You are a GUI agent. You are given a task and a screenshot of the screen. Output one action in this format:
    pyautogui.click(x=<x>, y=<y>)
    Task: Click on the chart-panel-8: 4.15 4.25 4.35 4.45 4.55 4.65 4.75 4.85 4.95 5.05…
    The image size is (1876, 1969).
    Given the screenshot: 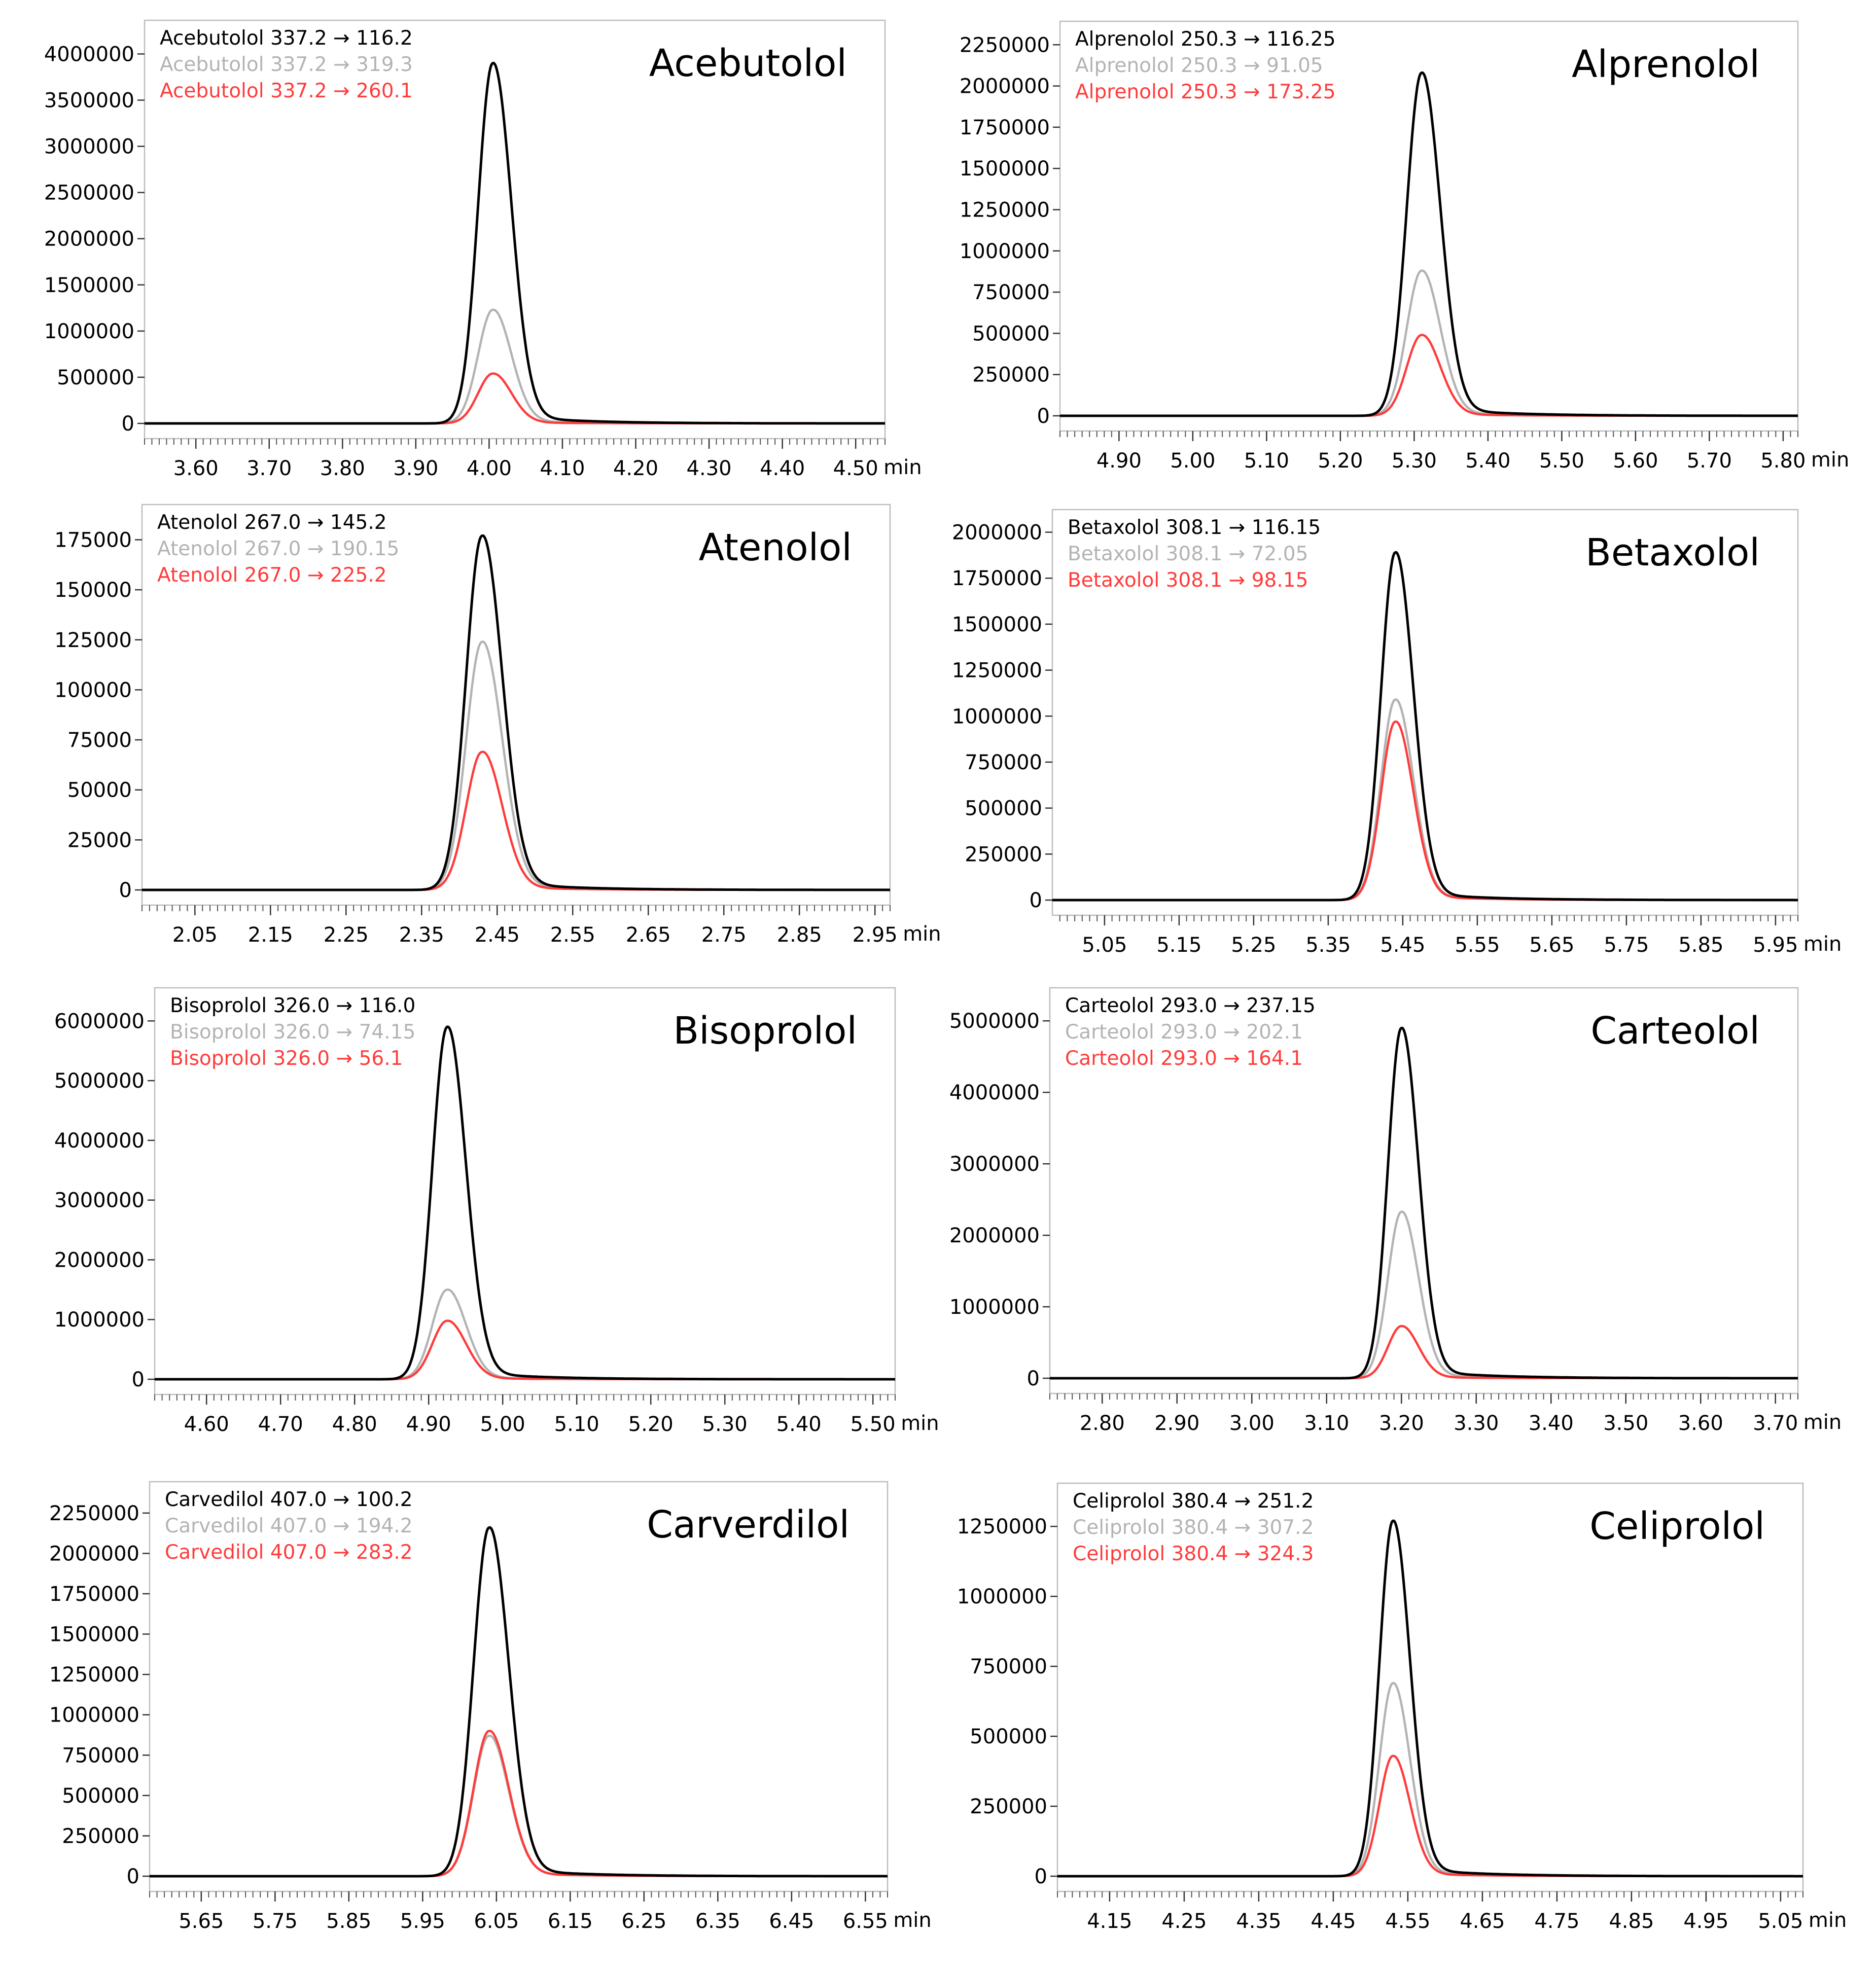 What is the action you would take?
    pyautogui.click(x=1402, y=1707)
    